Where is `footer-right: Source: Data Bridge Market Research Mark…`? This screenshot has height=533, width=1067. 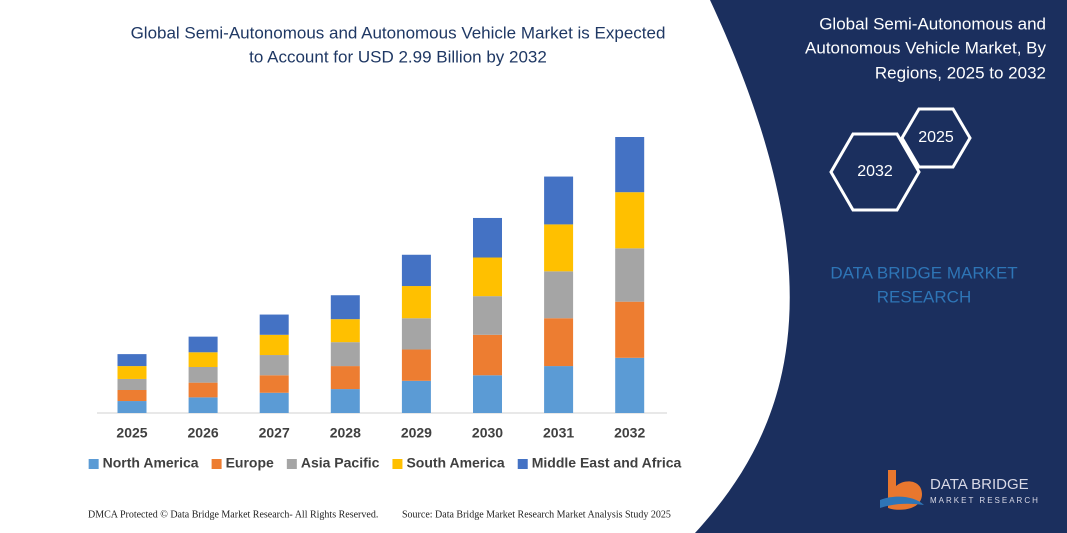
footer-right: Source: Data Bridge Market Research Mark… is located at coordinates (536, 514).